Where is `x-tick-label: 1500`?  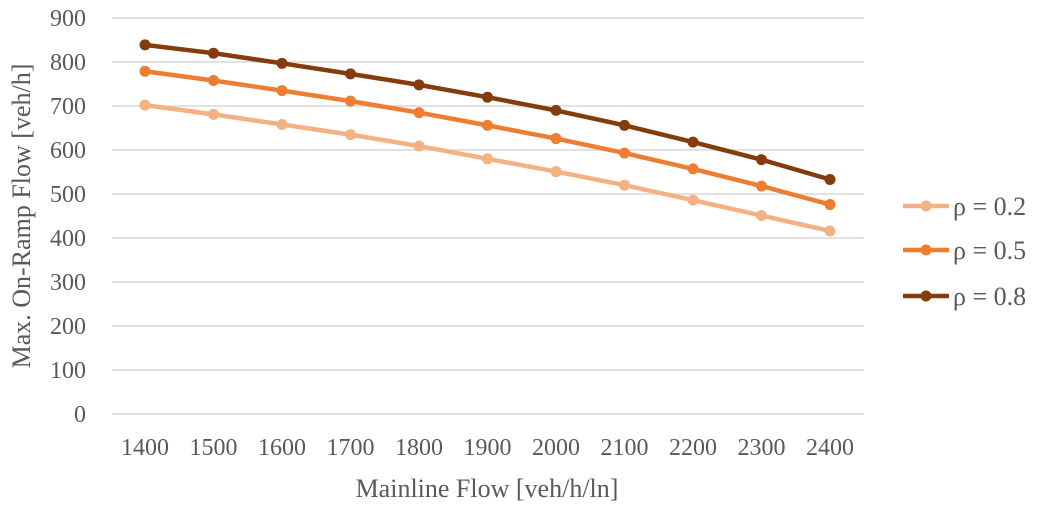 x-tick-label: 1500 is located at coordinates (214, 448).